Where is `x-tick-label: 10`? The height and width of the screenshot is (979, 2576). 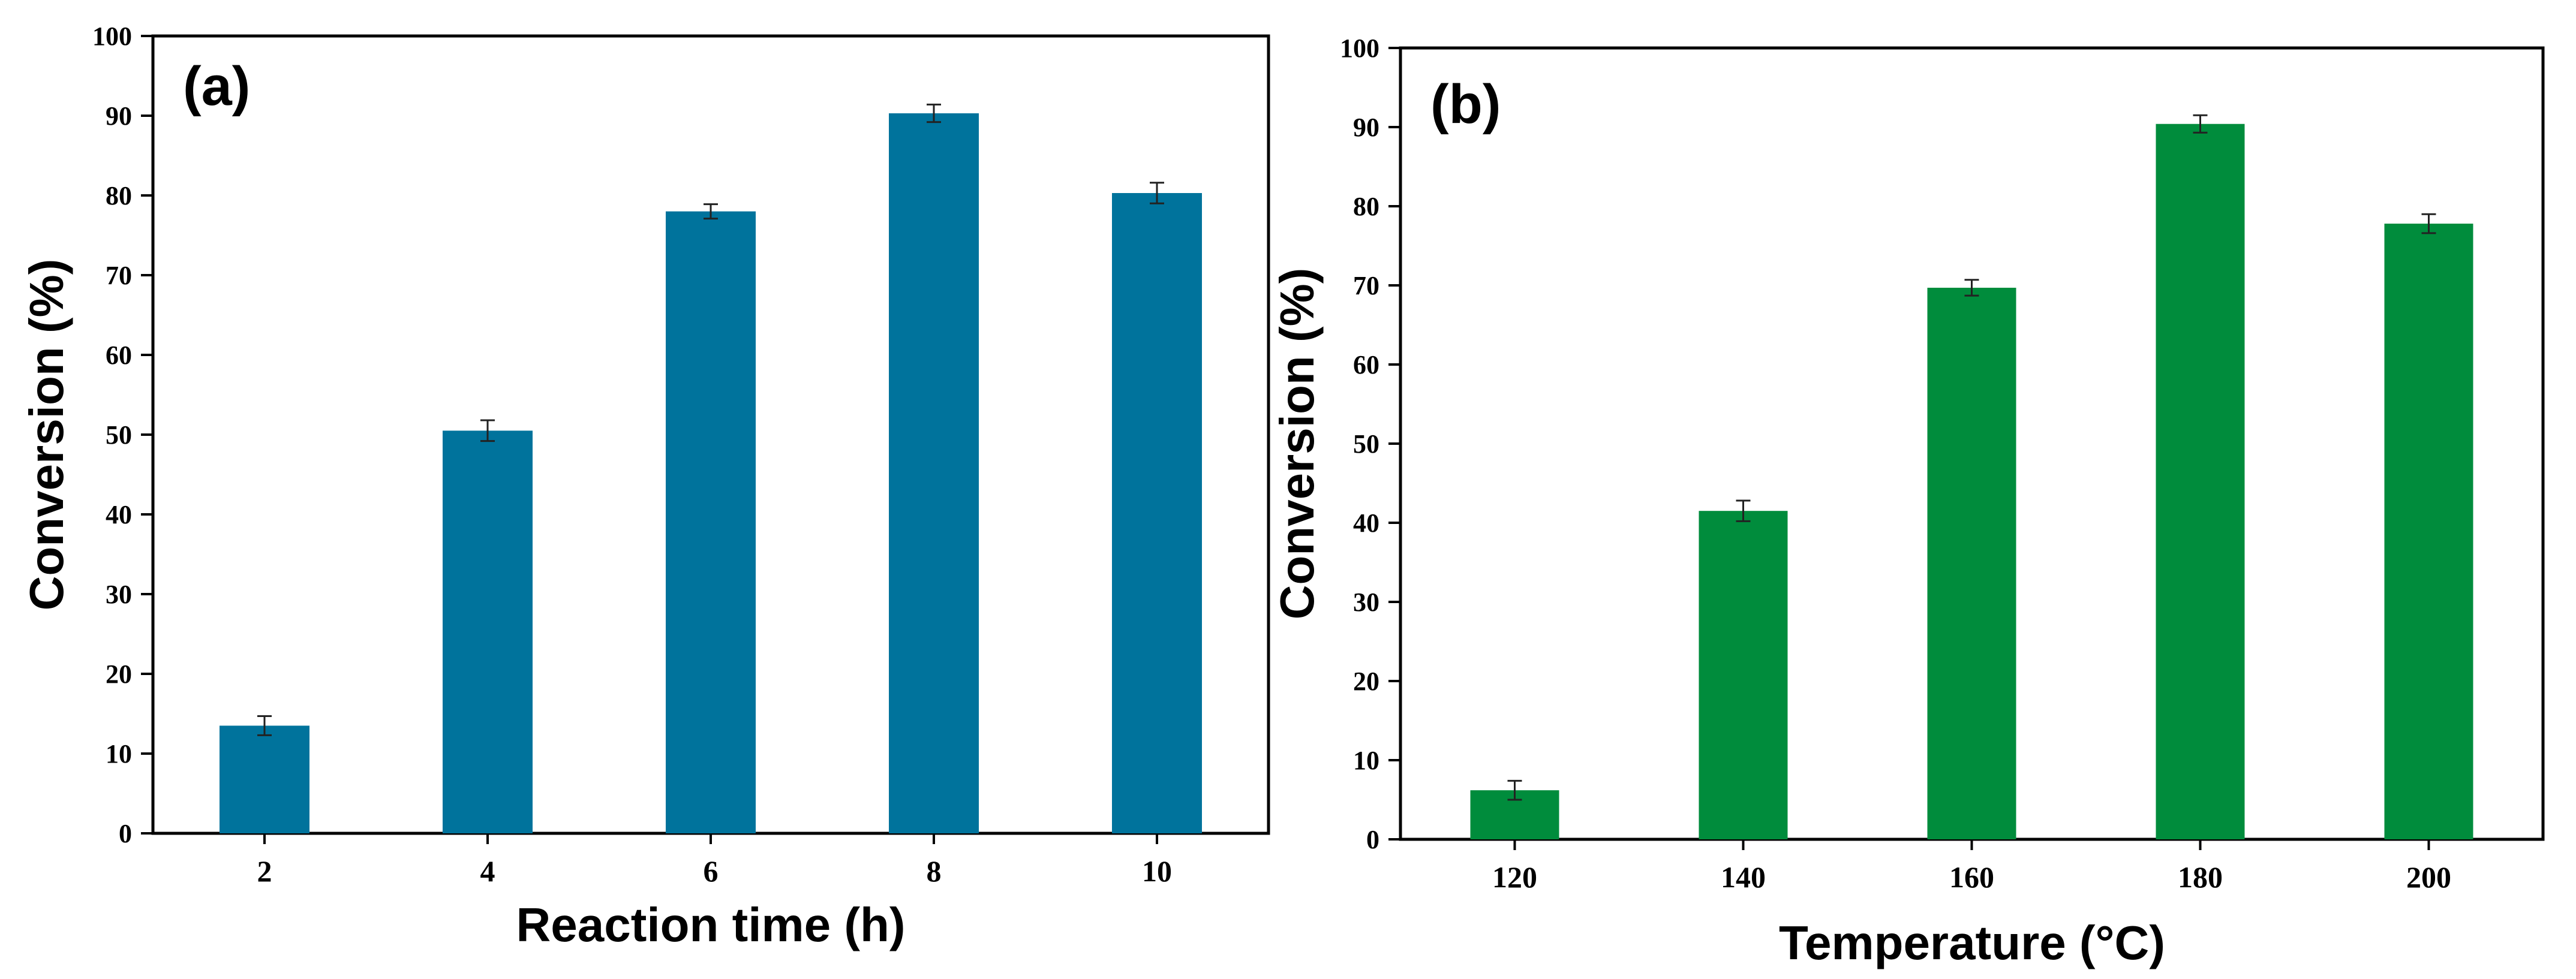
x-tick-label: 10 is located at coordinates (1157, 871).